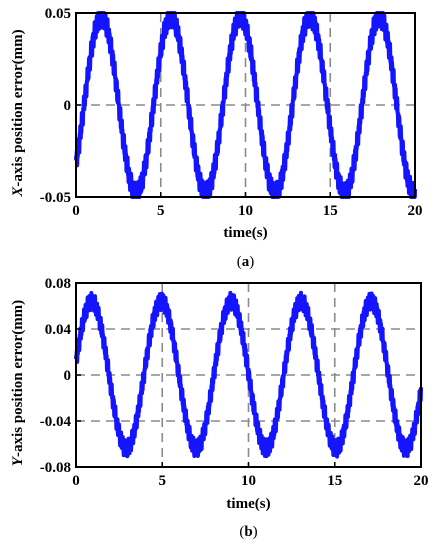 This screenshot has width=436, height=550. What do you see at coordinates (55, 468) in the screenshot?
I see `y-tick-label: -0.08` at bounding box center [55, 468].